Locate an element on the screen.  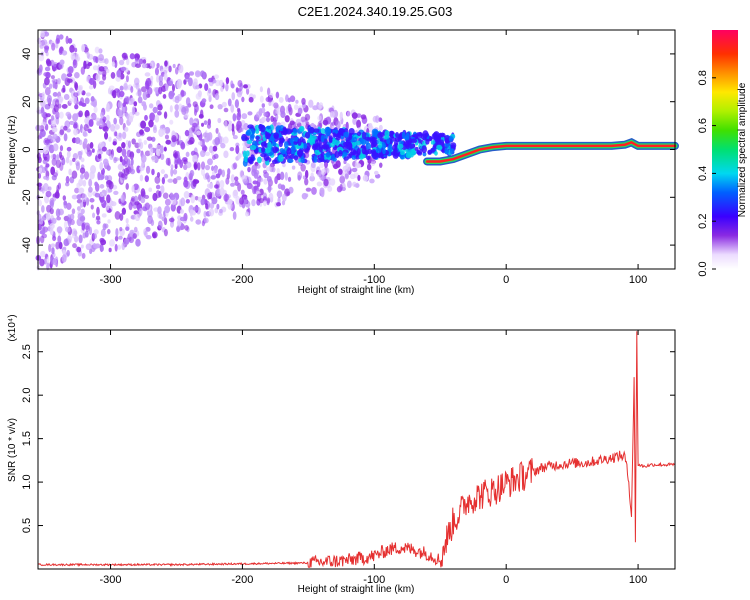
y-tick-label: 2.0 is located at coordinates (27, 395).